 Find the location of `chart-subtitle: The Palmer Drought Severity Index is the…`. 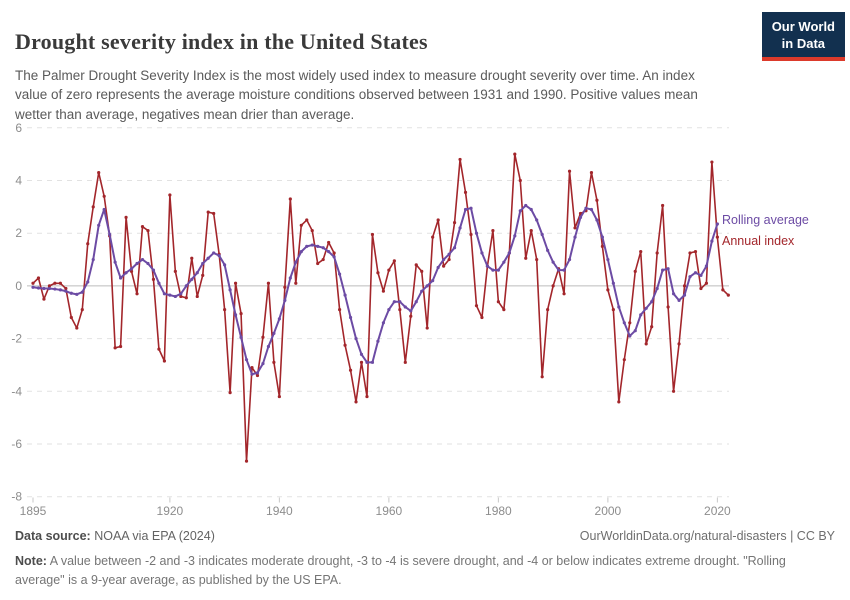

chart-subtitle: The Palmer Drought Severity Index is the… is located at coordinates (356, 94).